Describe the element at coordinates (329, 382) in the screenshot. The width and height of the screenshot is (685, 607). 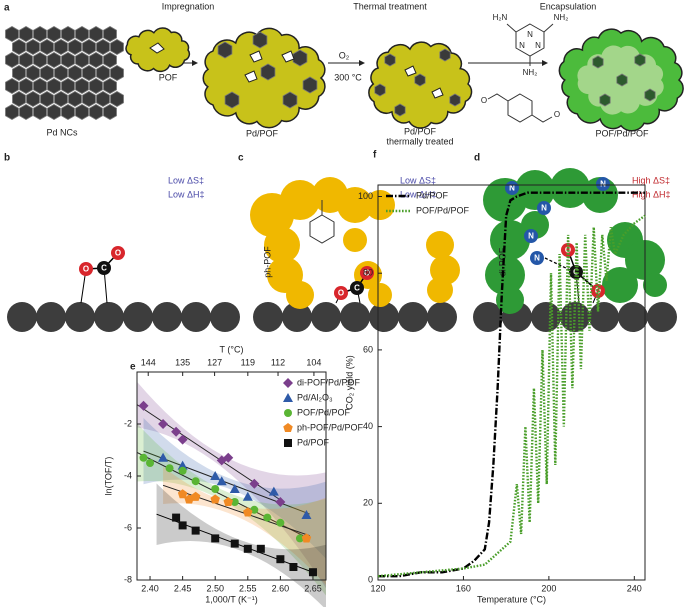
I see `legend-label: di-POF/Pd/POF` at that location.